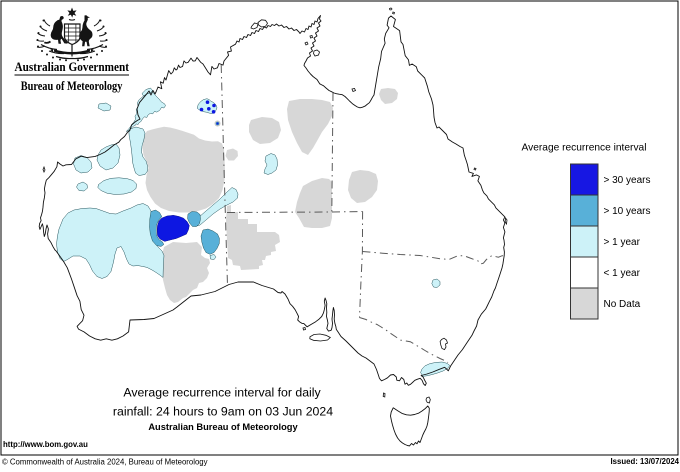 This screenshot has height=472, width=680. What do you see at coordinates (223, 427) in the screenshot?
I see `svg-text:Australian Bureau of Meteorolo: Australian Bureau of Meteorology` at bounding box center [223, 427].